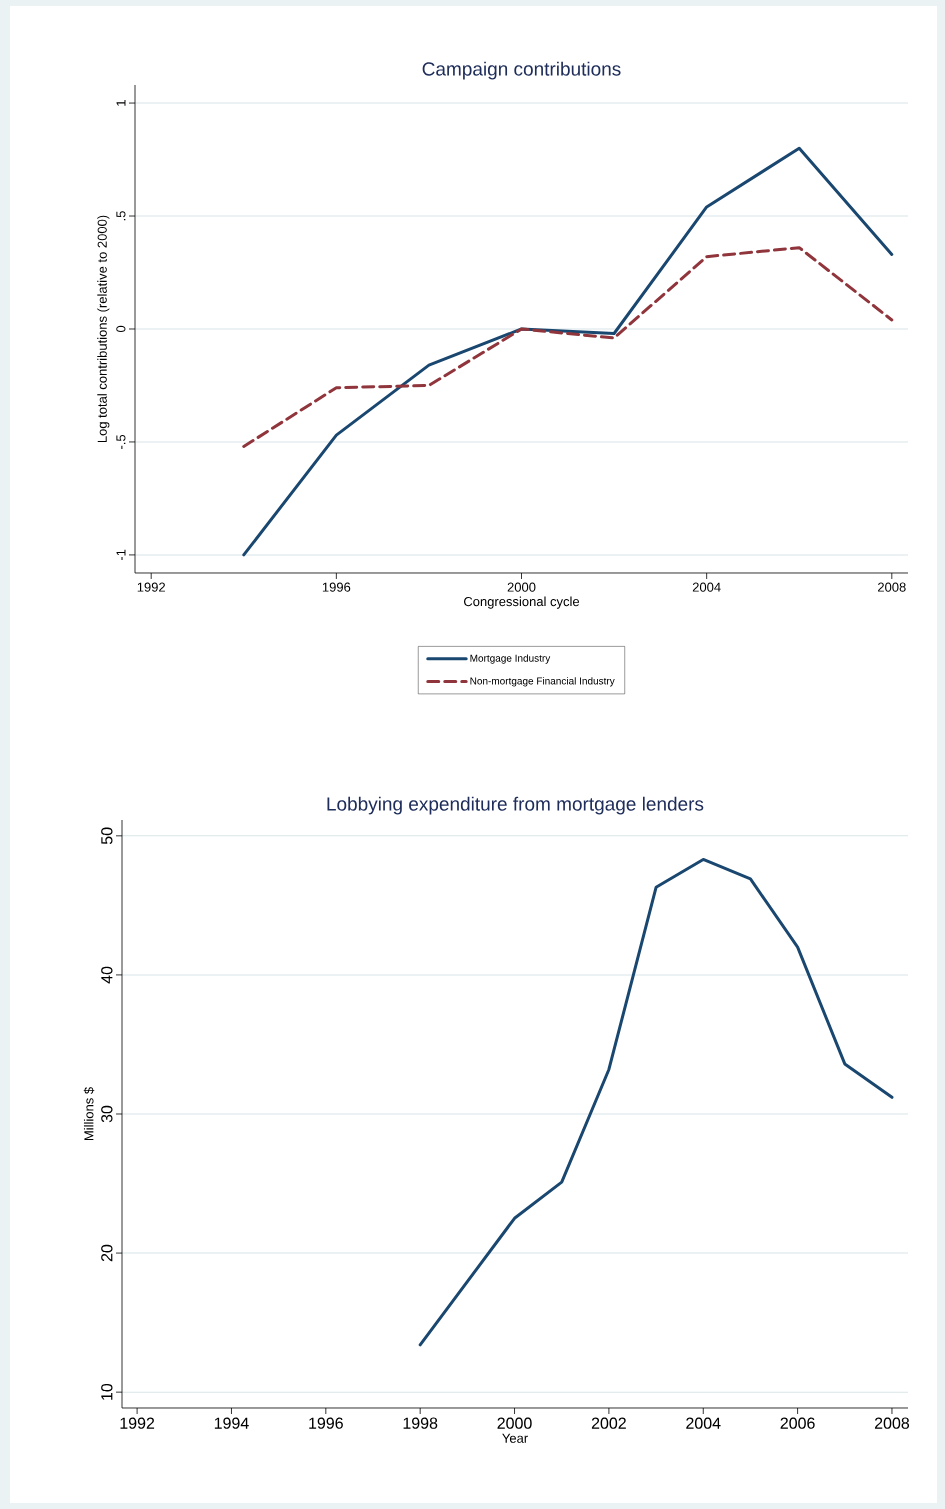 This screenshot has height=1509, width=945. I want to click on y-tick-label: .5, so click(121, 216).